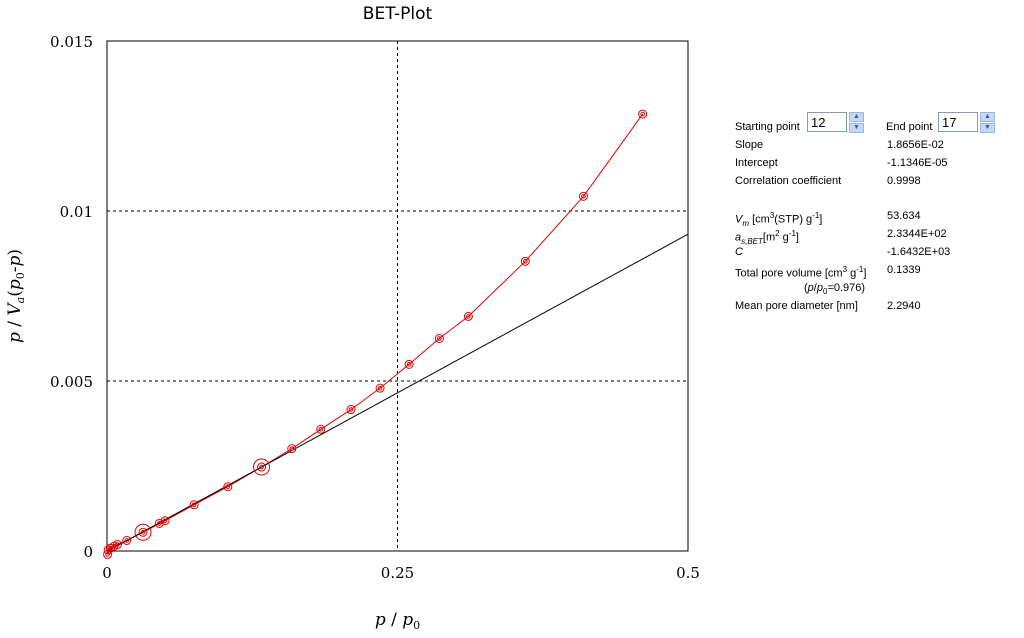  Describe the element at coordinates (76, 212) in the screenshot. I see `y-tick-label: 0.01` at that location.